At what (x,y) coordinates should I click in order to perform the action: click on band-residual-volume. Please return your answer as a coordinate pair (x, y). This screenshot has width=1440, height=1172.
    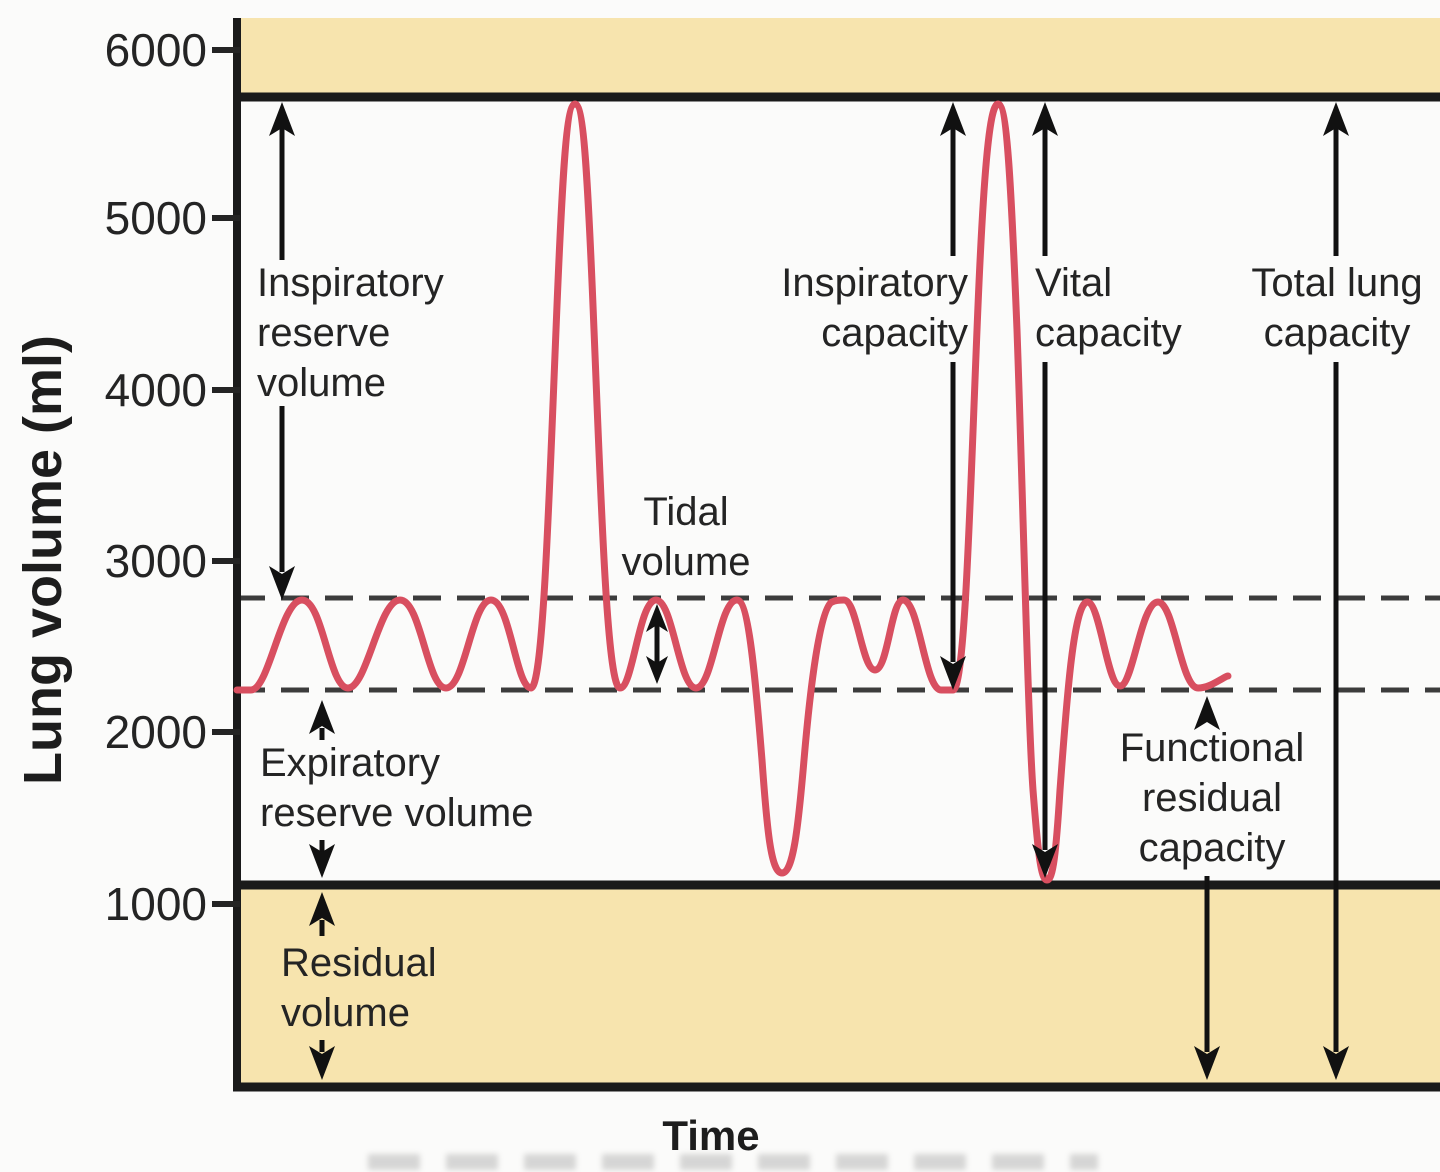
    Looking at the image, I should click on (838, 986).